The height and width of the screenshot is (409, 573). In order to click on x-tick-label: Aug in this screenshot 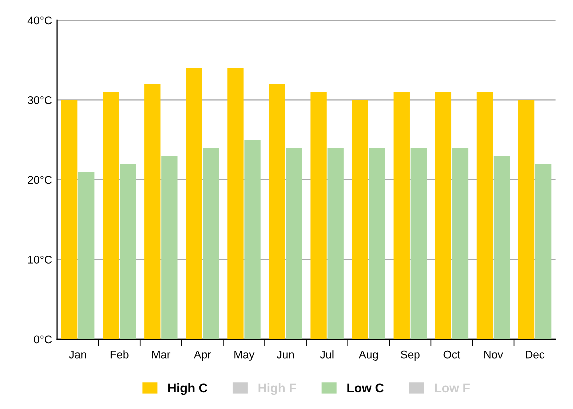, I will do `click(368, 355)`.